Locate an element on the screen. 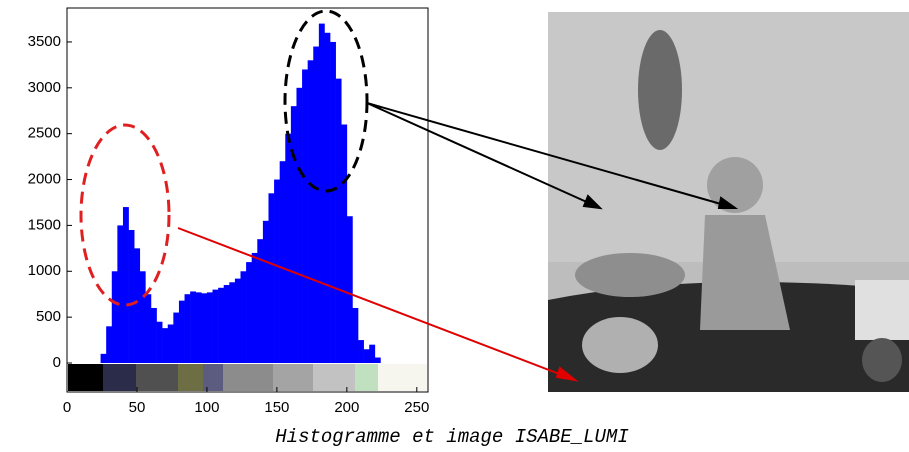  y-tick-label: 2500 is located at coordinates (44, 133).